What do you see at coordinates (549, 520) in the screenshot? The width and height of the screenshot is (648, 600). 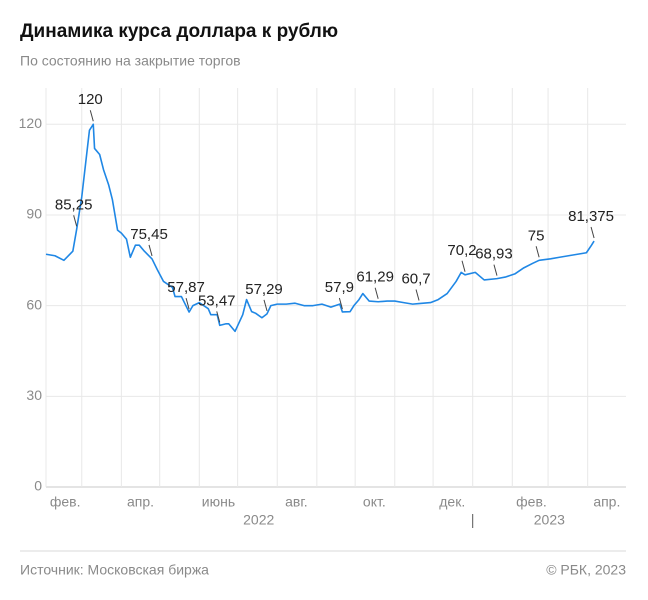 I see `year-label: 2023` at bounding box center [549, 520].